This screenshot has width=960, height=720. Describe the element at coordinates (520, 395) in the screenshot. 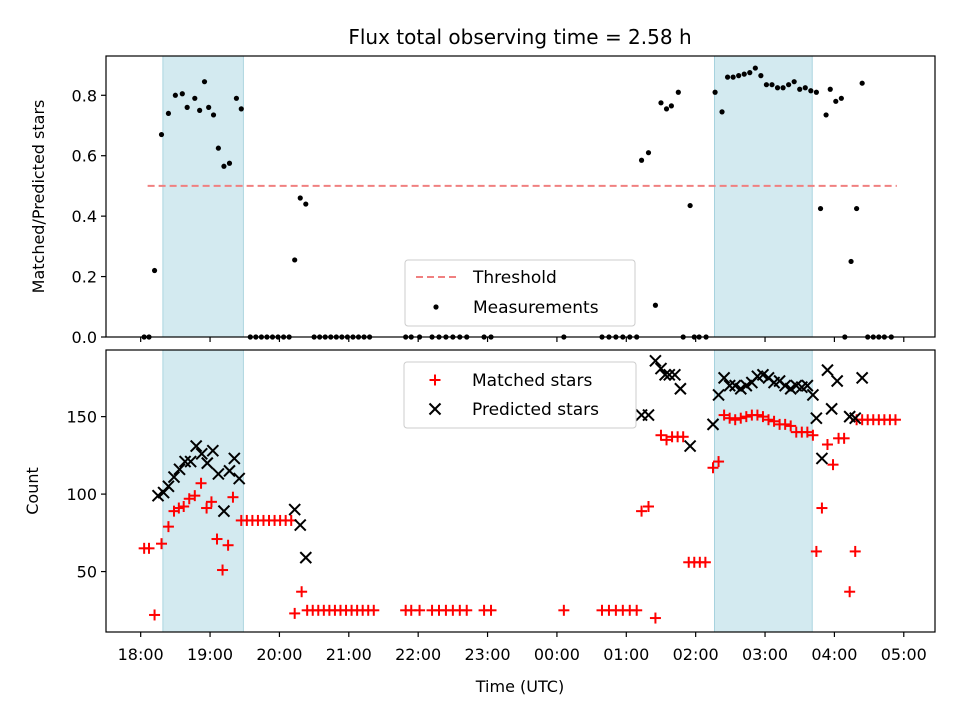

I see `bottom-legend: Matched stars Predicted stars` at that location.